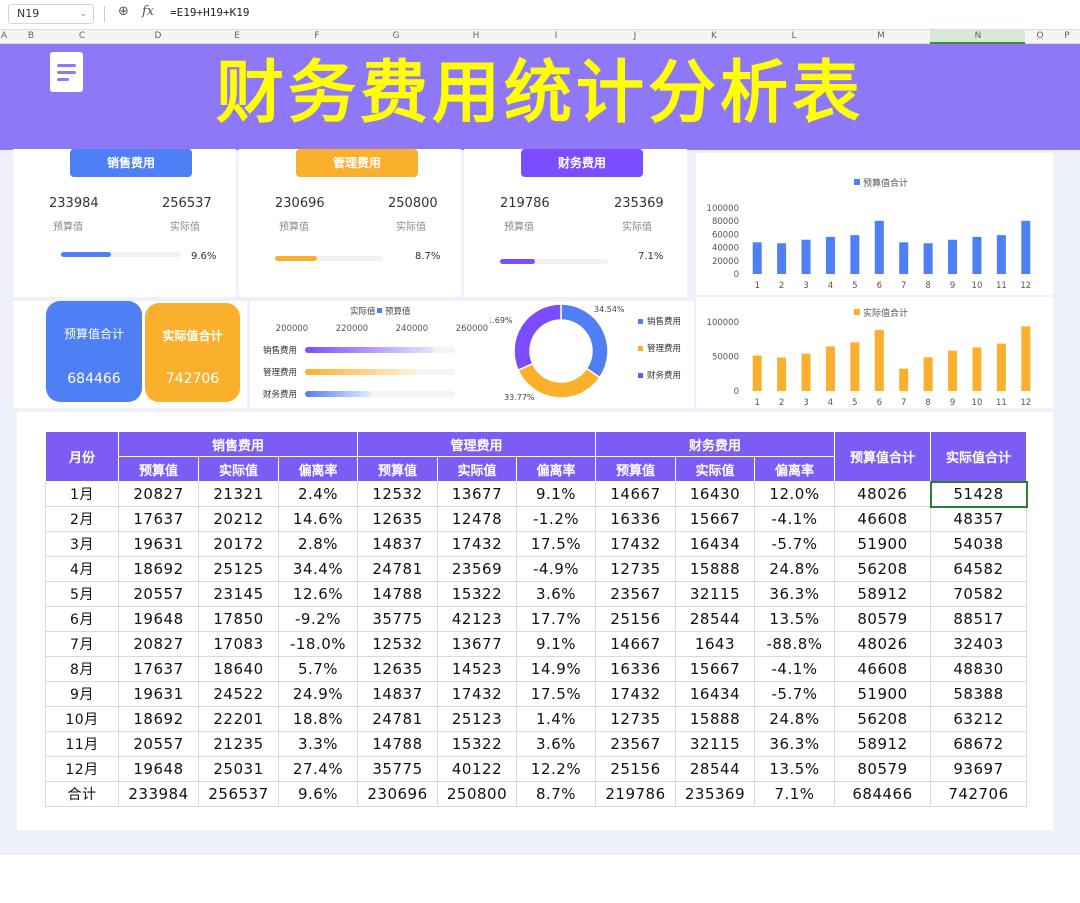 The width and height of the screenshot is (1080, 903). Describe the element at coordinates (978, 36) in the screenshot. I see `column-header-n: N` at that location.